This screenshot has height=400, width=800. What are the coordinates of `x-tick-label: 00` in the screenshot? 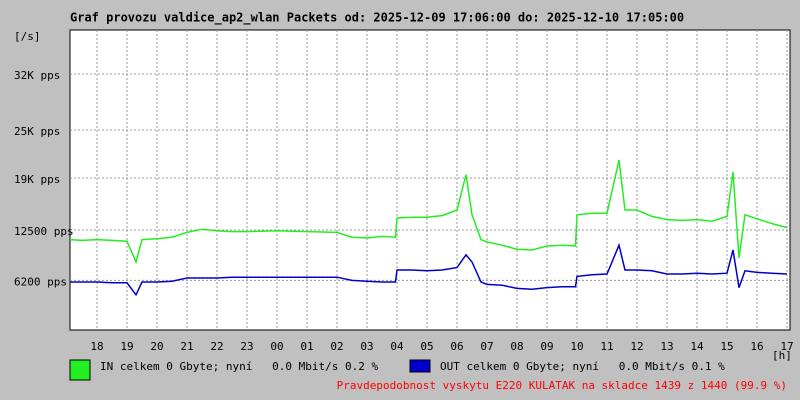 It's located at (276, 346).